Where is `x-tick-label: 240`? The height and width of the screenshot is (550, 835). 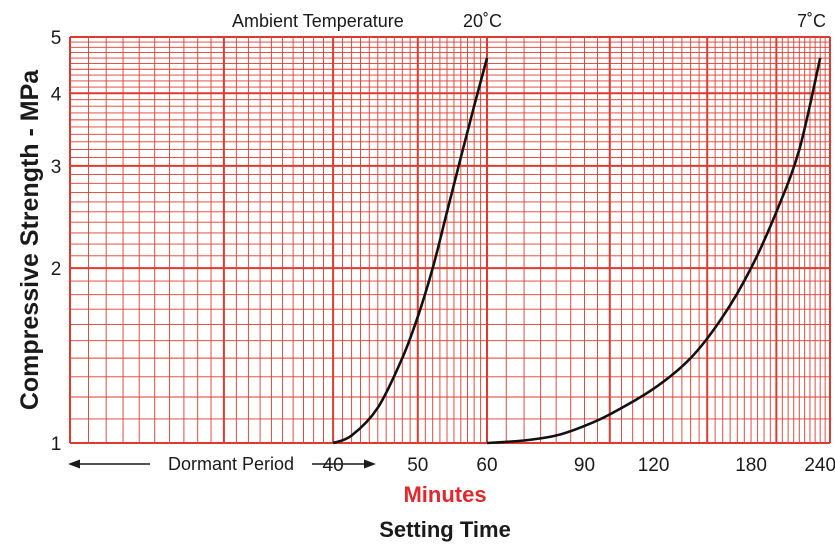 x-tick-label: 240 is located at coordinates (819, 465).